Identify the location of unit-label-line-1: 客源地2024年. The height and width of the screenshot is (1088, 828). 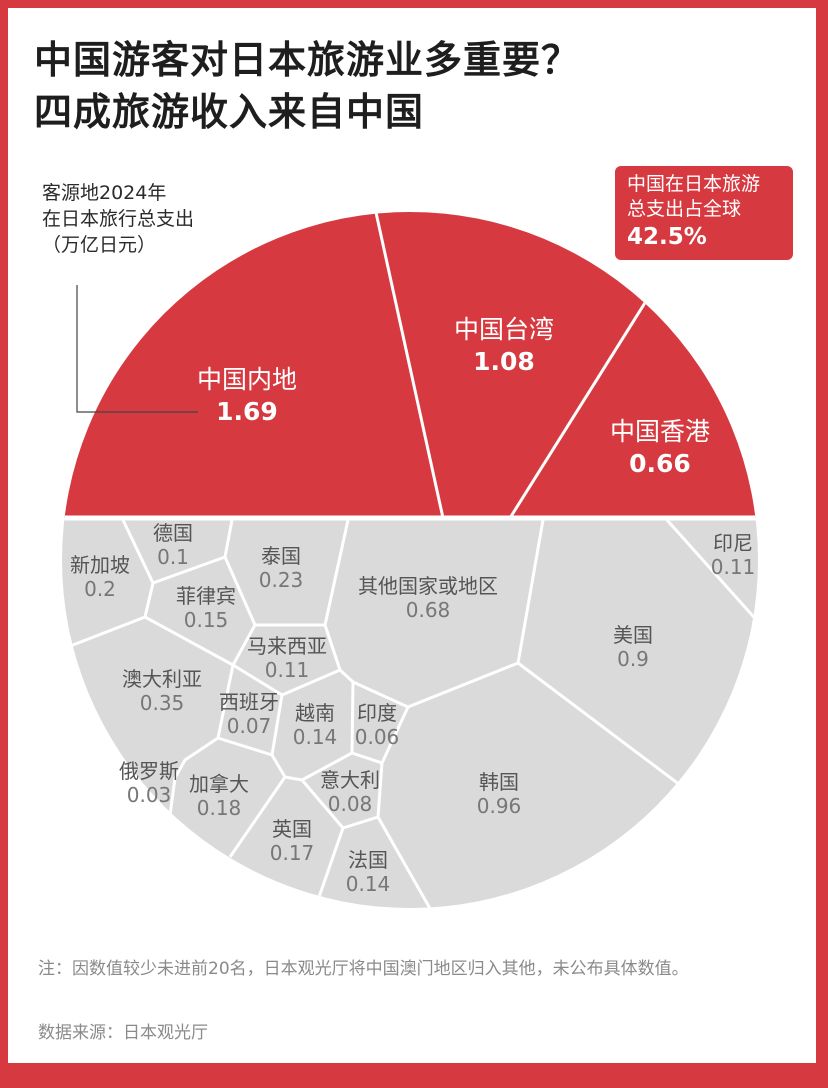
(104, 193).